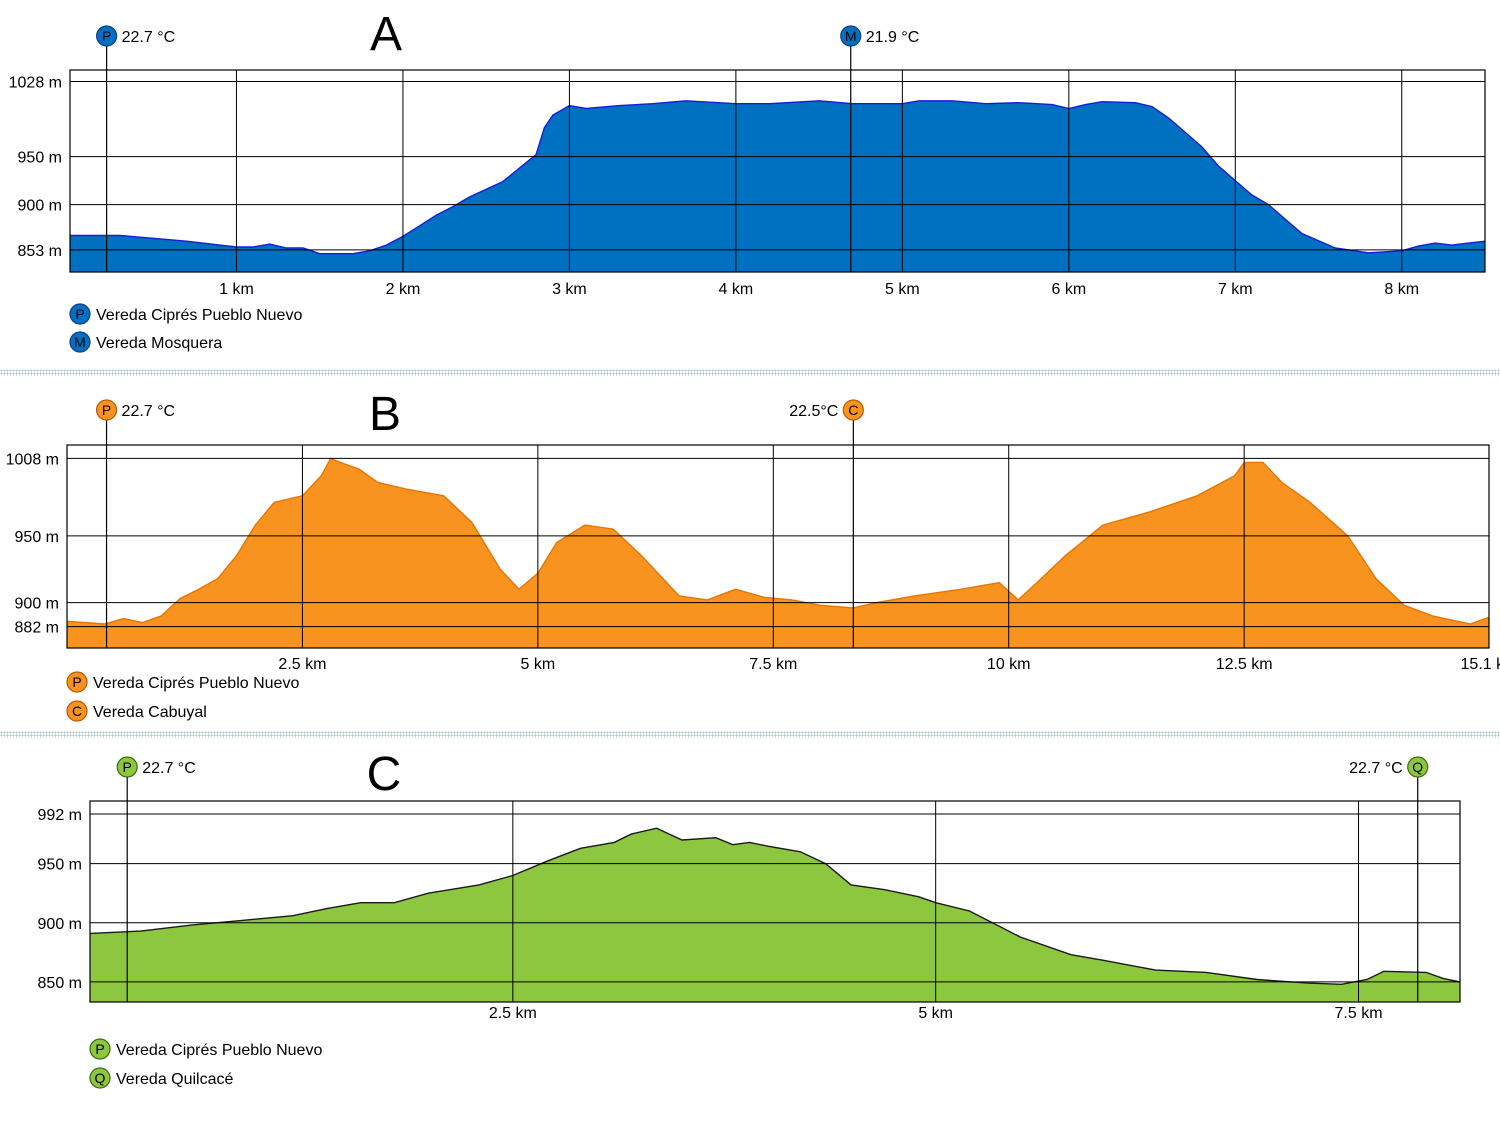 The height and width of the screenshot is (1130, 1500). I want to click on legend-label: Vereda Quilcacé, so click(175, 1079).